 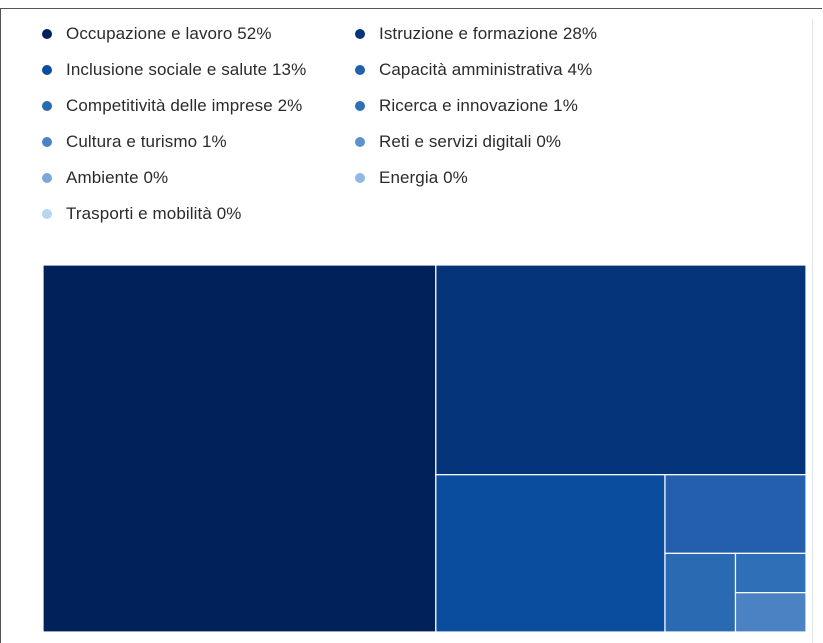 What do you see at coordinates (735, 514) in the screenshot?
I see `treemap-cell: Capacità amministrativa 4%` at bounding box center [735, 514].